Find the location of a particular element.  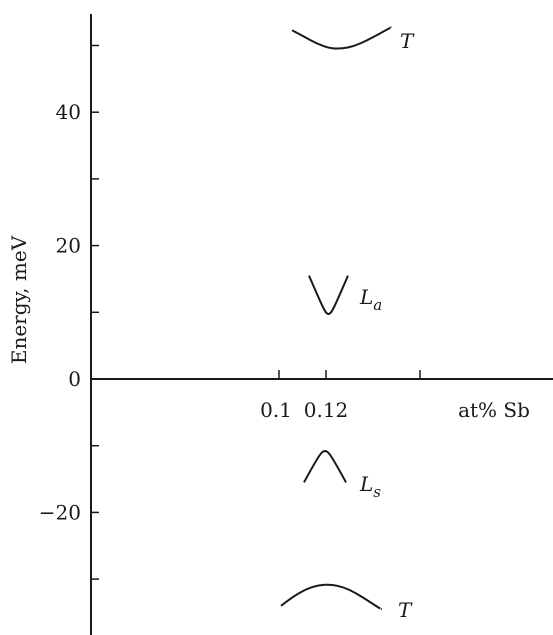

band-labels: T La Ls T is located at coordinates (387, 325).